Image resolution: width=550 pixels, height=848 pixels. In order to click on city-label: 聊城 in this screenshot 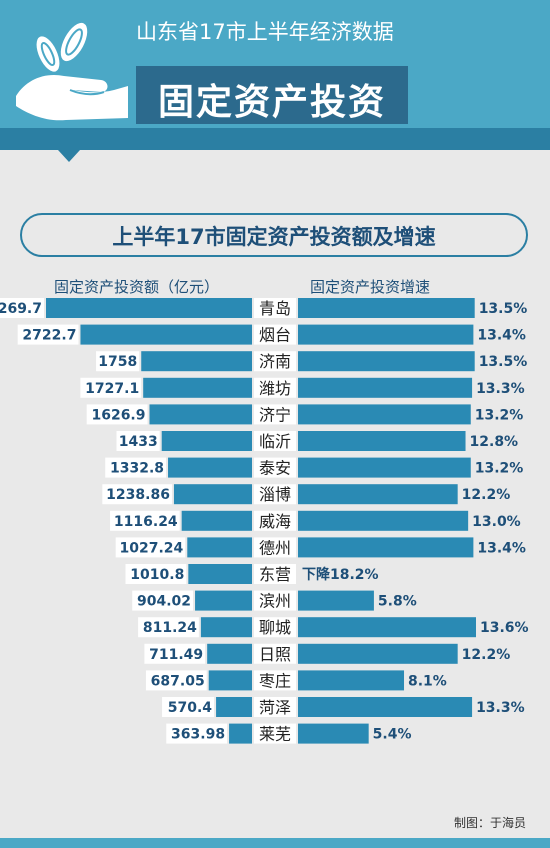, I will do `click(275, 627)`.